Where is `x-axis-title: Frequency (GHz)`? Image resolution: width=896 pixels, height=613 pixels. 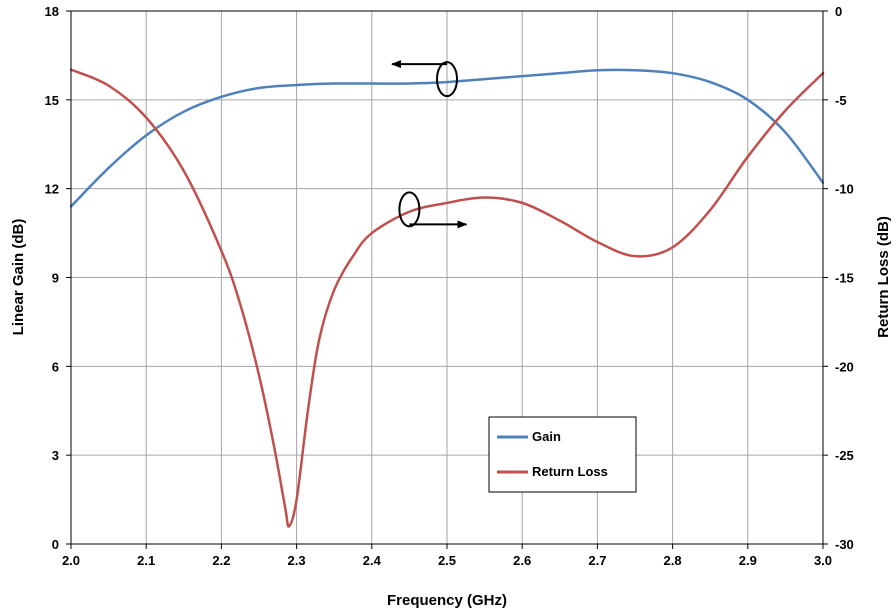
x-axis-title: Frequency (GHz) is located at coordinates (447, 600).